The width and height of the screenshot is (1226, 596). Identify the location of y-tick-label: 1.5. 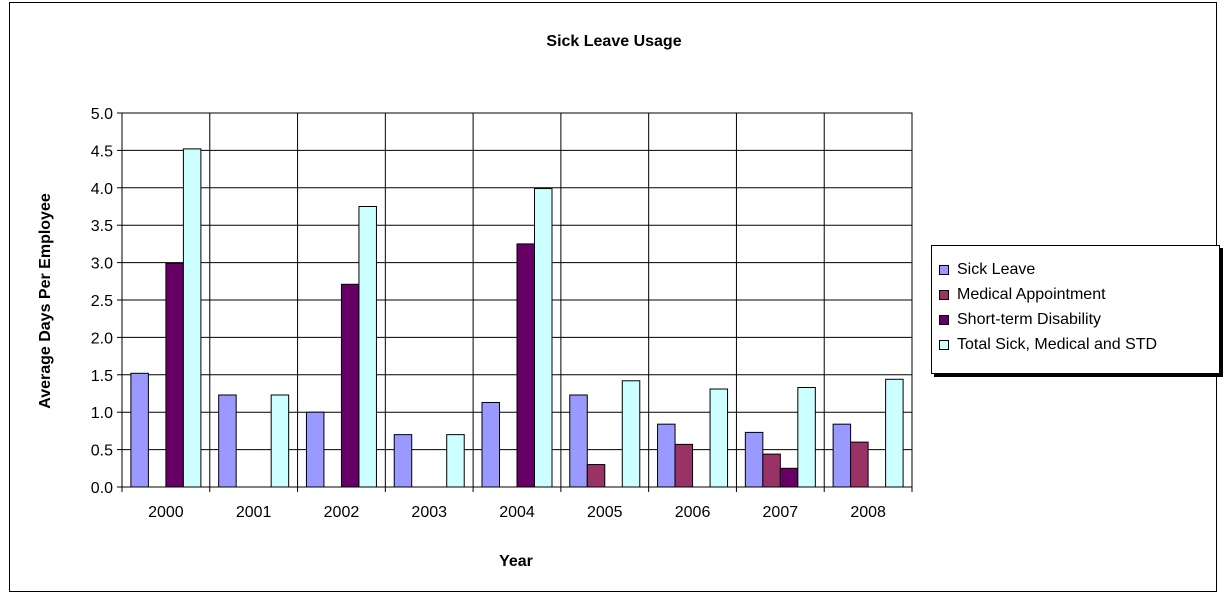
(102, 376).